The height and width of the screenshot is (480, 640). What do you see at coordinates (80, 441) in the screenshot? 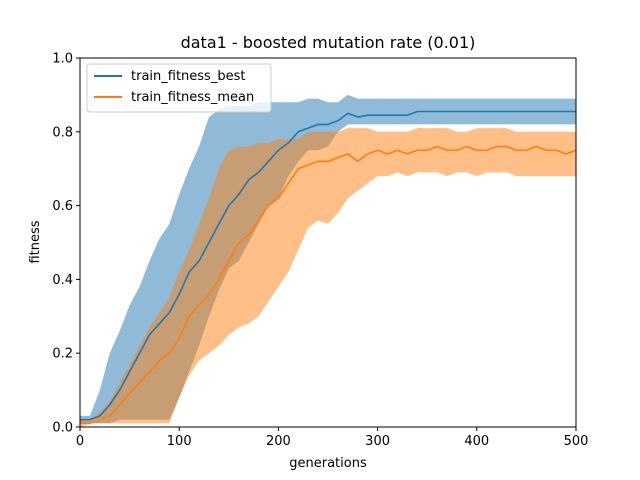
I see `x-tick-label: 0` at bounding box center [80, 441].